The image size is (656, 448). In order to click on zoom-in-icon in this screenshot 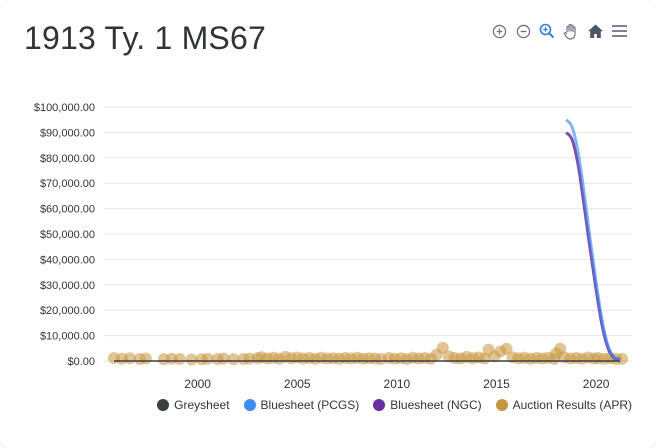, I will do `click(499, 31)`.